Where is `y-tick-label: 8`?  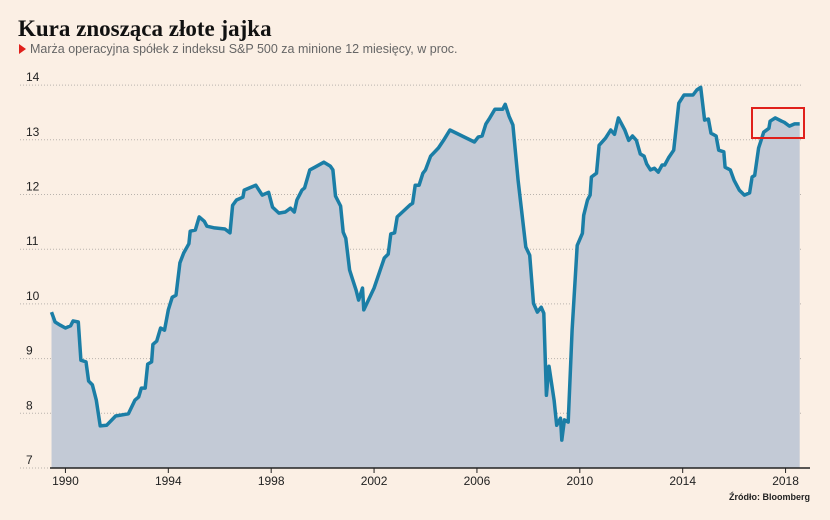 y-tick-label: 8 is located at coordinates (29, 405).